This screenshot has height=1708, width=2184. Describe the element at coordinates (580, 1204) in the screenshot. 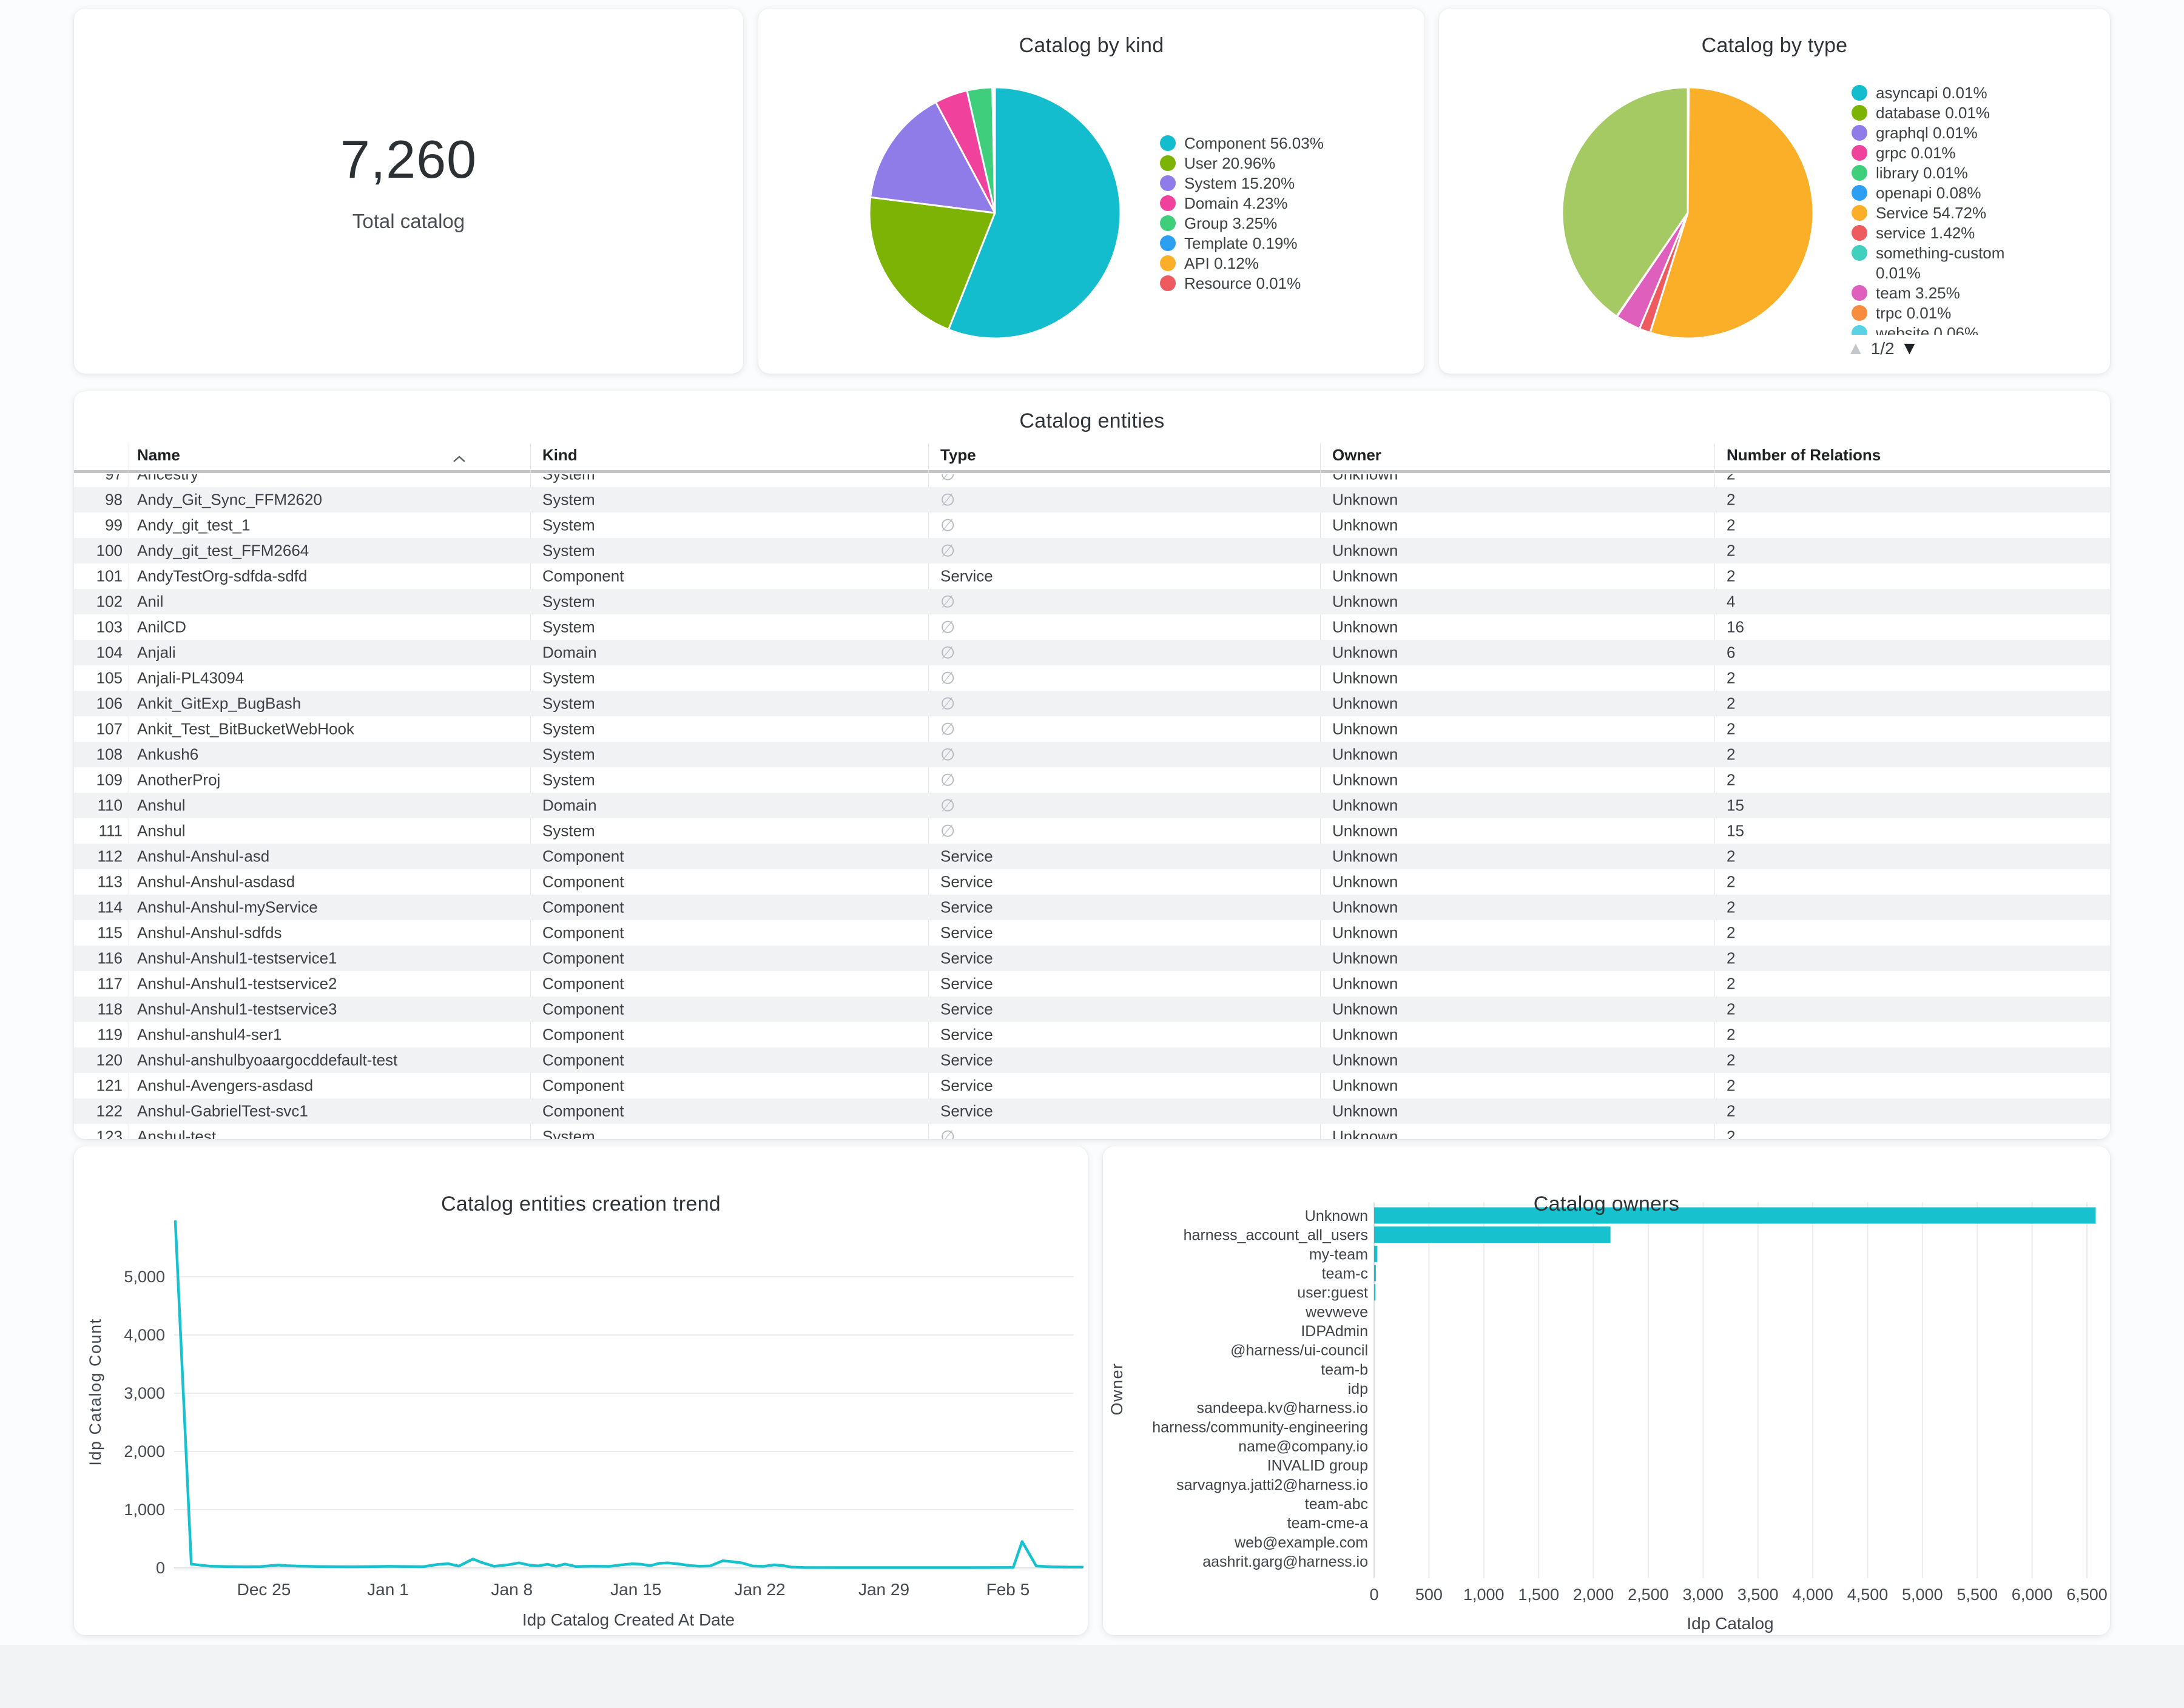

I see `creation-trend-title: Catalog entities creation trend` at that location.